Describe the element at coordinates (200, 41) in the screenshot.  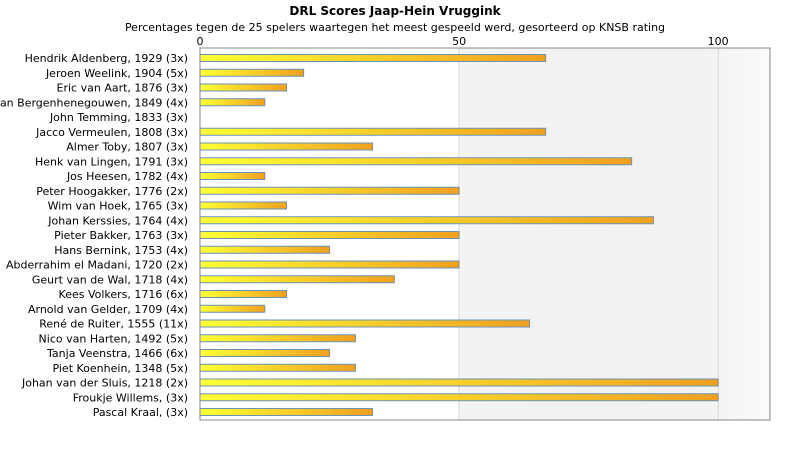
I see `x-tick-label: 0` at that location.